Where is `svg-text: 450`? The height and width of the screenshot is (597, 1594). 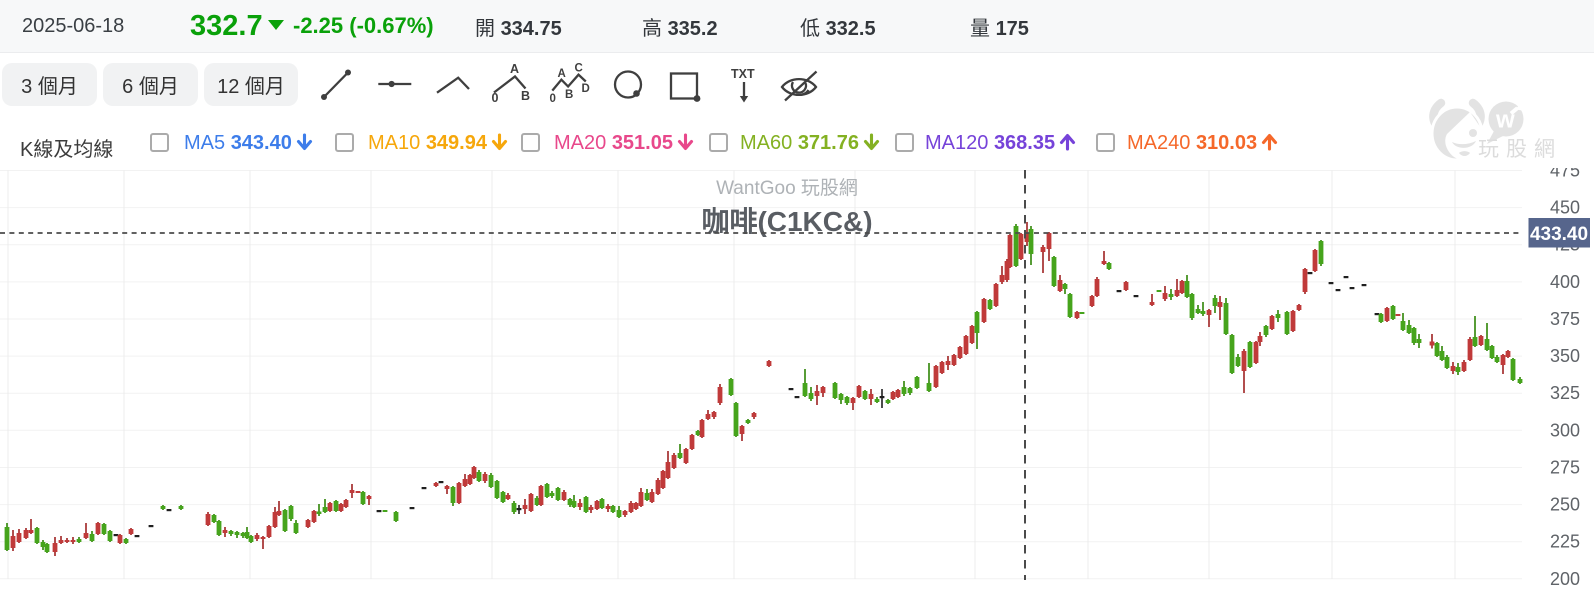
svg-text: 450 is located at coordinates (1565, 208).